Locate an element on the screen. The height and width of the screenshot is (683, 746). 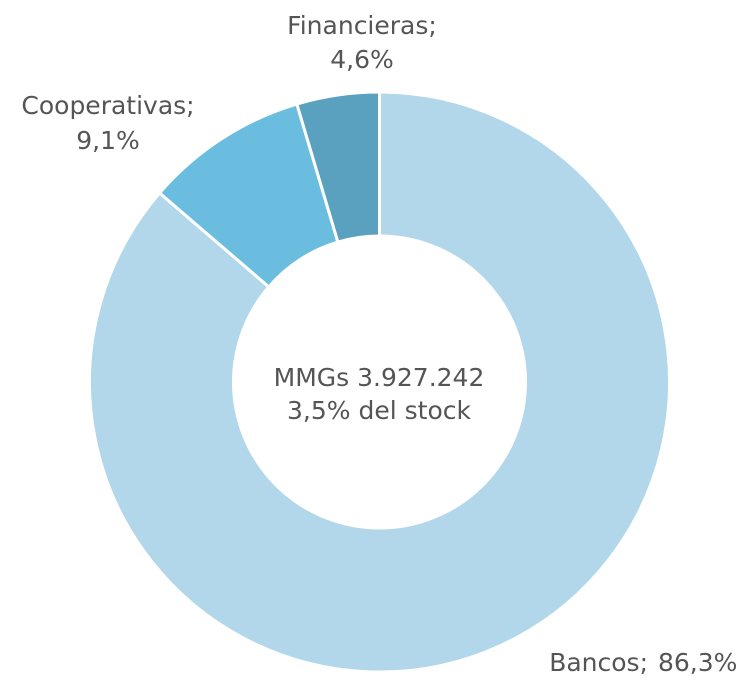
center-annotation: MMGs 3.927.242 is located at coordinates (379, 377).